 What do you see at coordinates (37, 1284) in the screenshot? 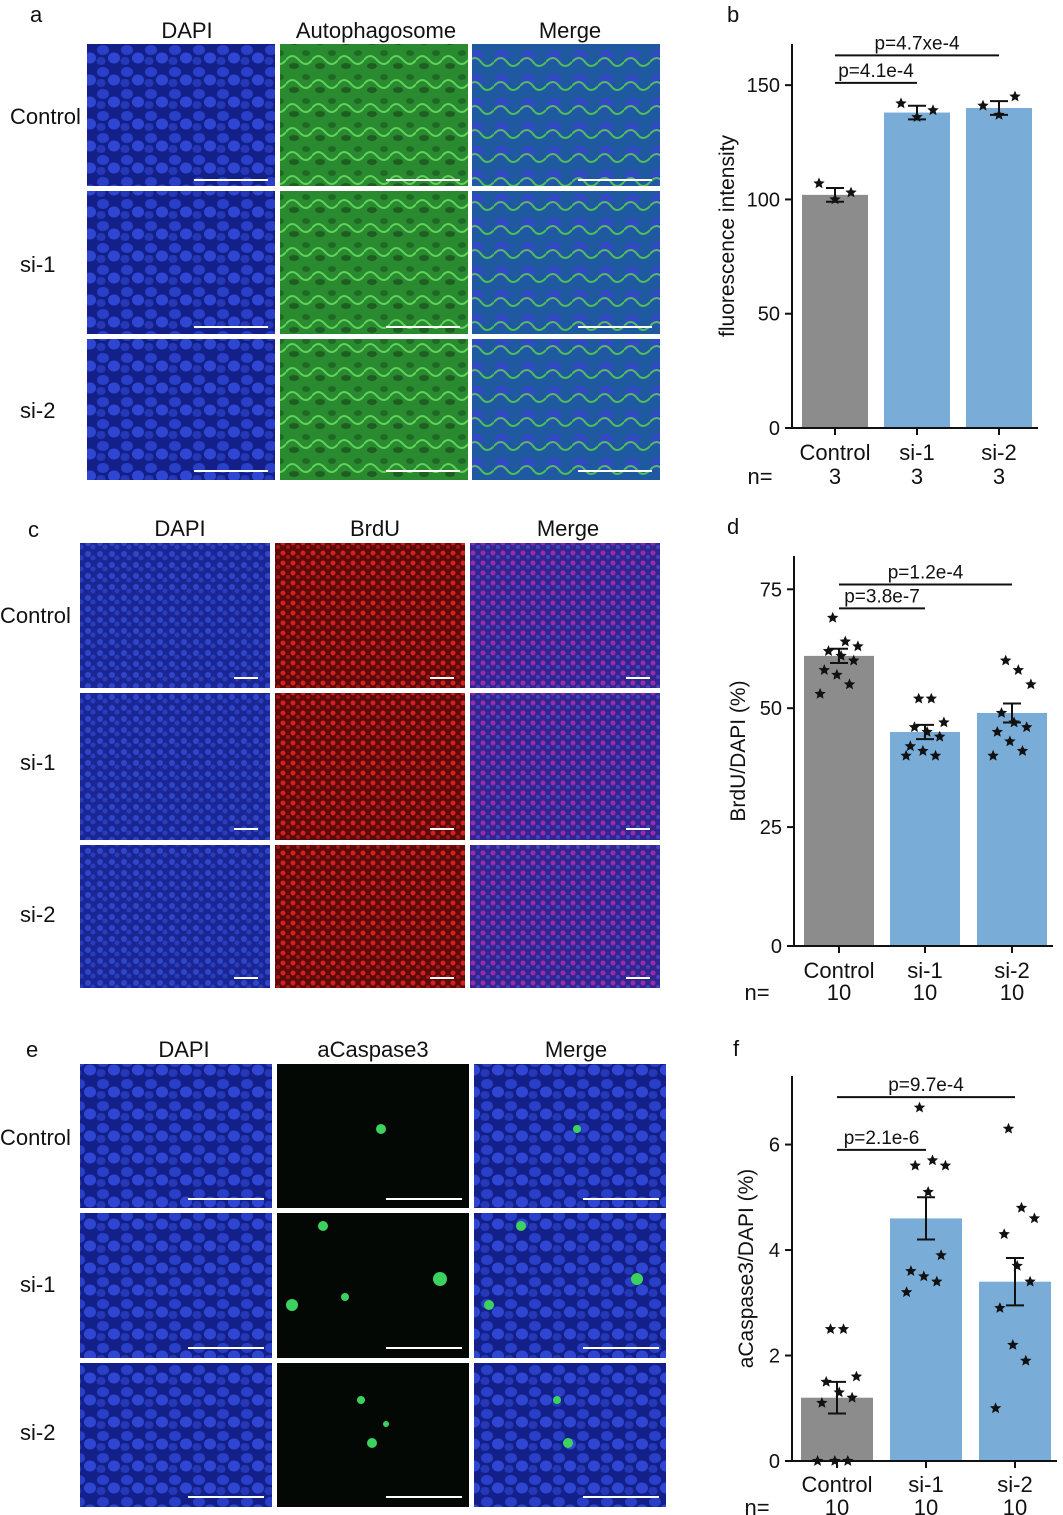
I see `panel-e-row-label-si-1: si-1` at bounding box center [37, 1284].